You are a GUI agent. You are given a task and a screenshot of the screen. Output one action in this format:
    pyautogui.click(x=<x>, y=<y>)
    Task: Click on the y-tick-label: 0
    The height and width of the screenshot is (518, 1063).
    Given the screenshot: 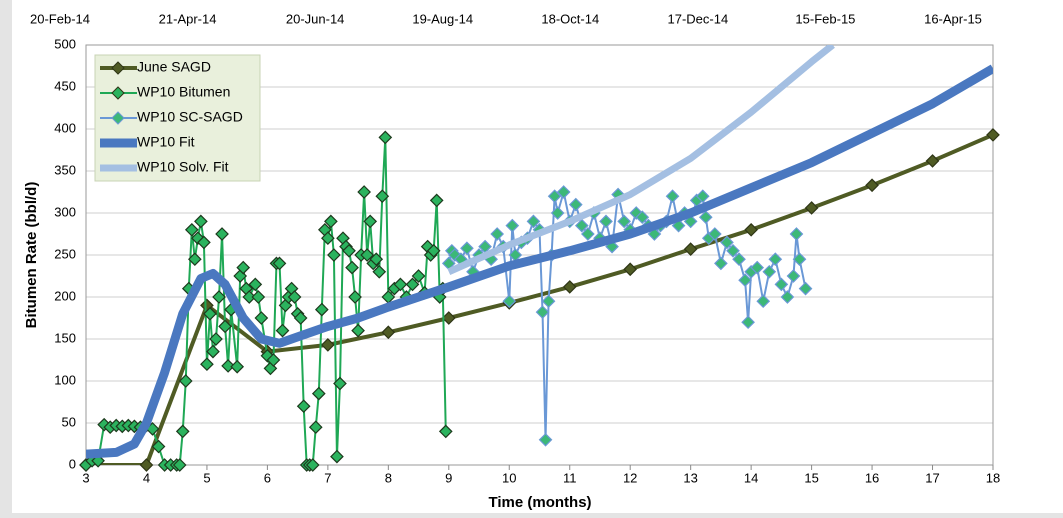 What is the action you would take?
    pyautogui.click(x=72, y=463)
    